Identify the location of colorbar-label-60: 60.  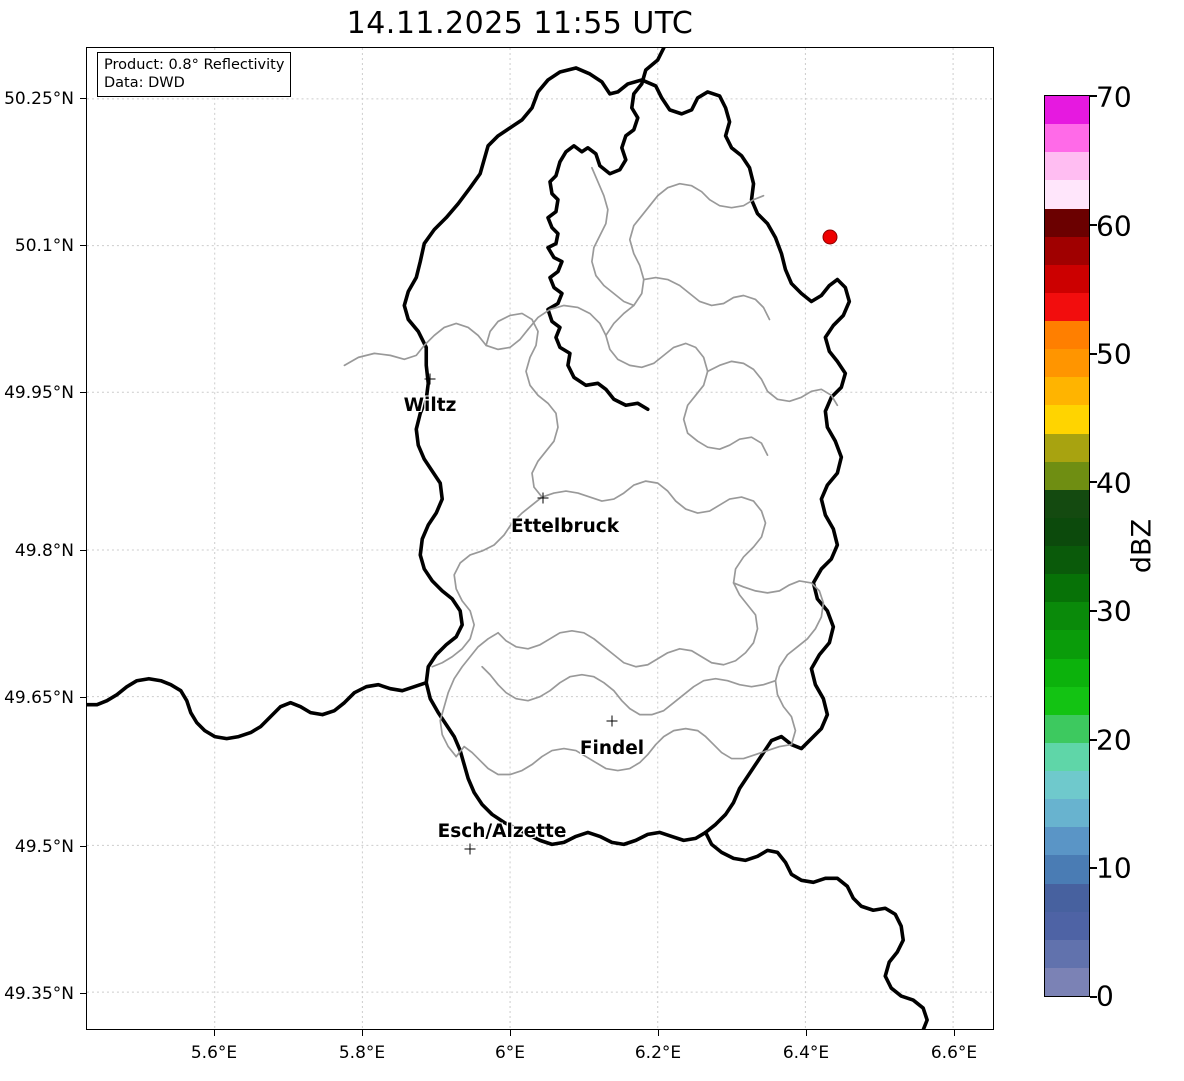
(1114, 226).